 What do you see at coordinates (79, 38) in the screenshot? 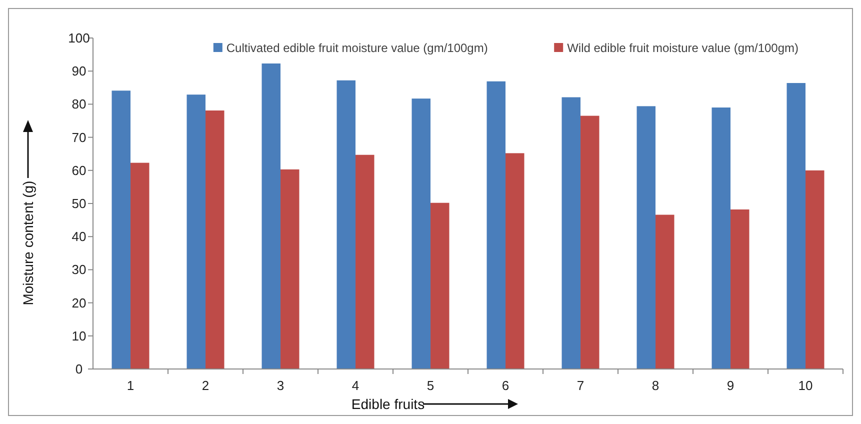
I see `y-tick-label: 100` at bounding box center [79, 38].